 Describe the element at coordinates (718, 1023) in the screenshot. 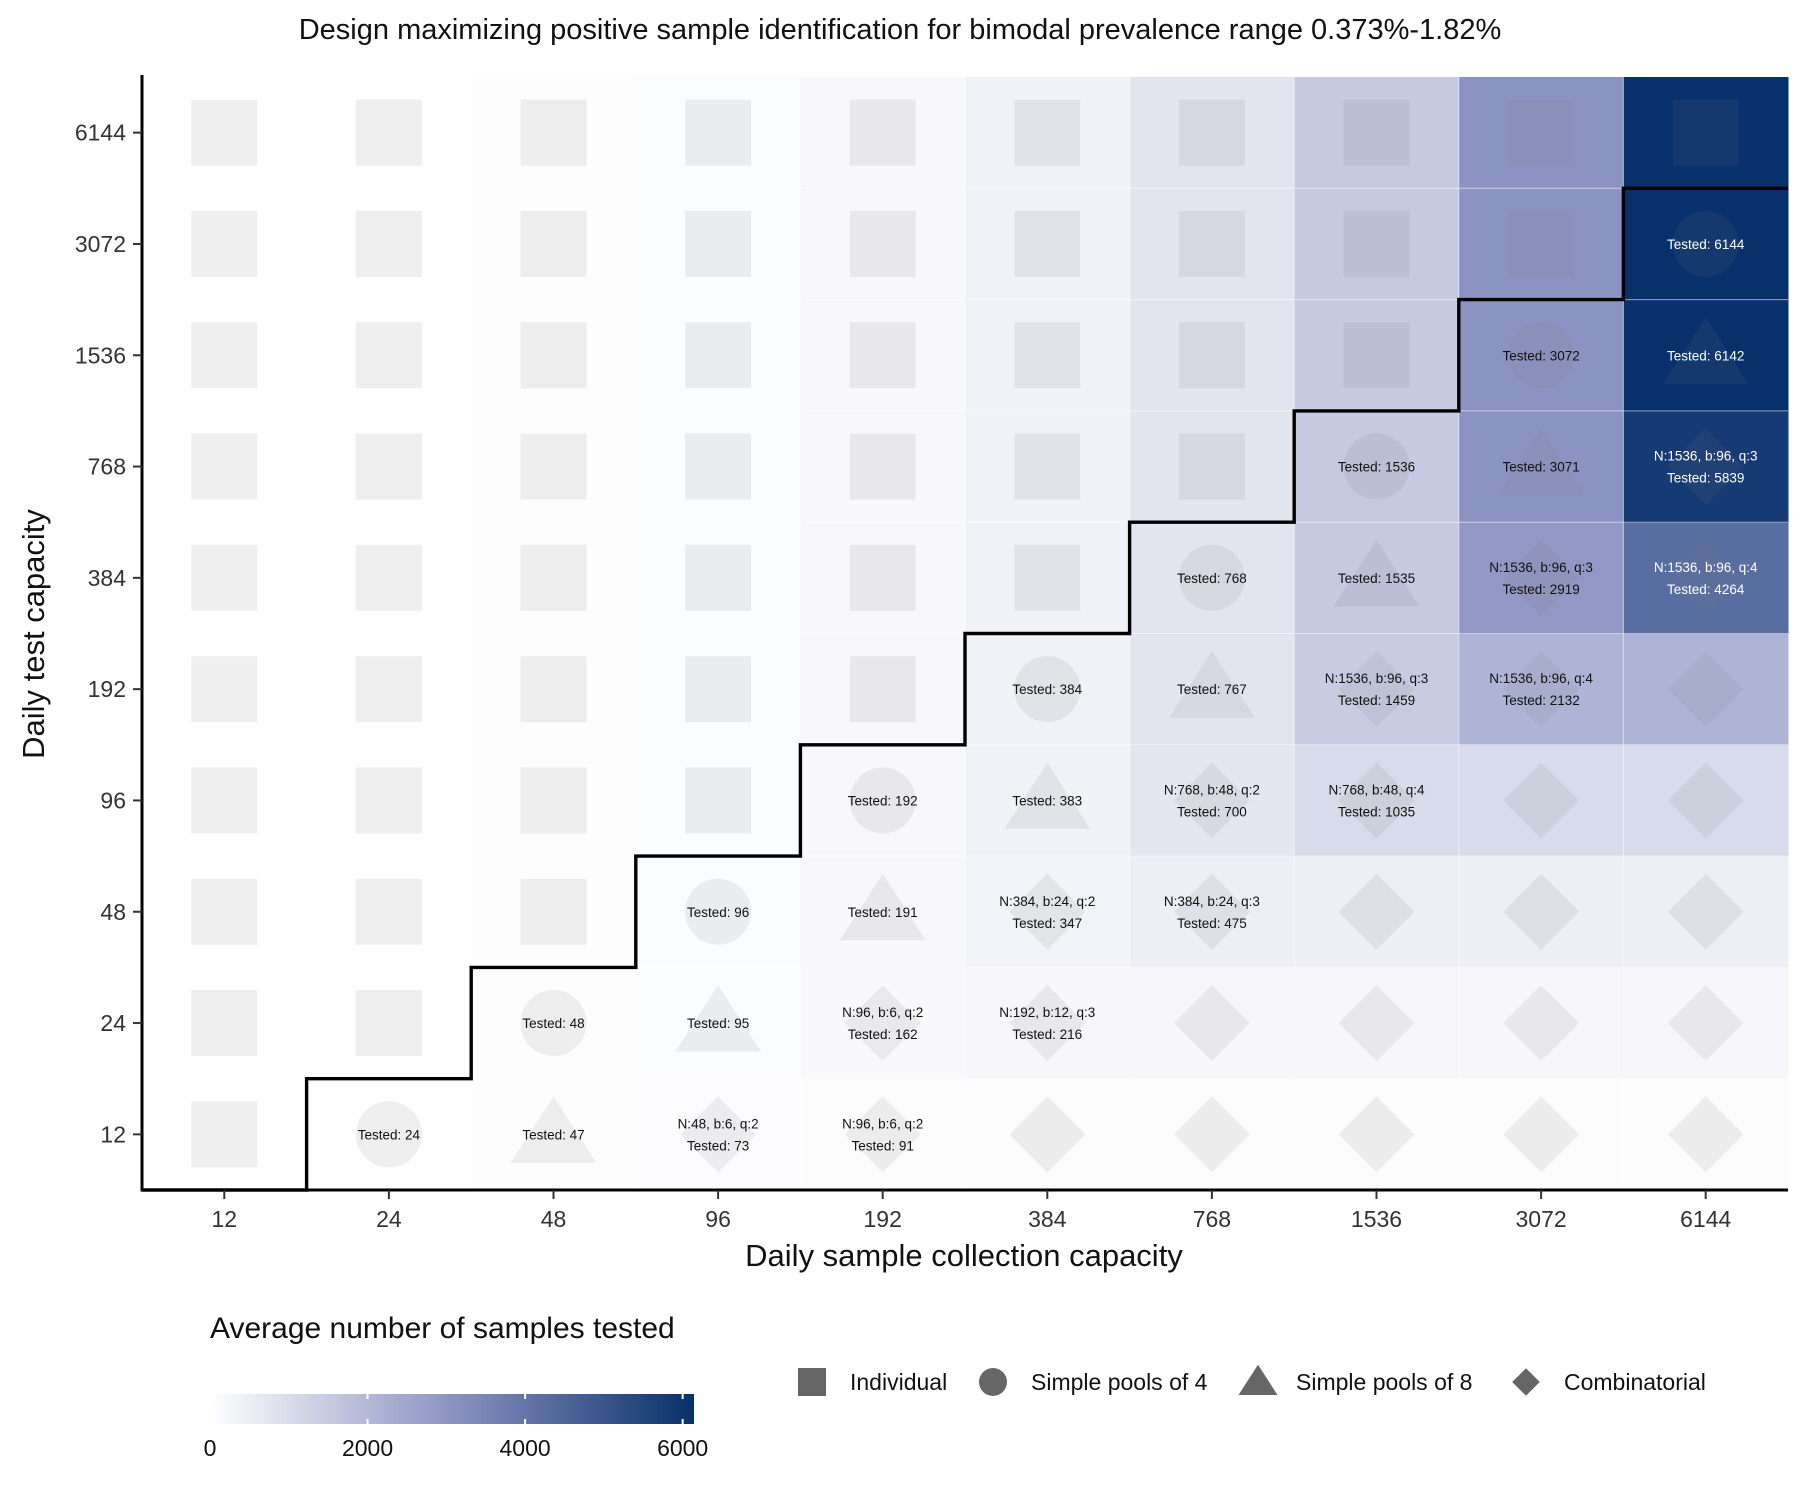

I see `cell-label: Tested: 95` at that location.